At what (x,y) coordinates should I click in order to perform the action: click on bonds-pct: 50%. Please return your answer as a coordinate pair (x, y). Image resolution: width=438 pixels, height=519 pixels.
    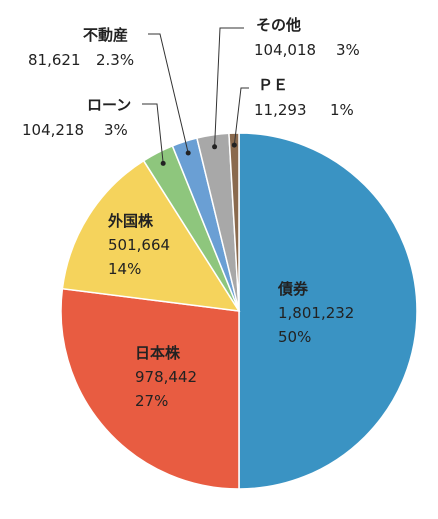
    Looking at the image, I should click on (294, 337).